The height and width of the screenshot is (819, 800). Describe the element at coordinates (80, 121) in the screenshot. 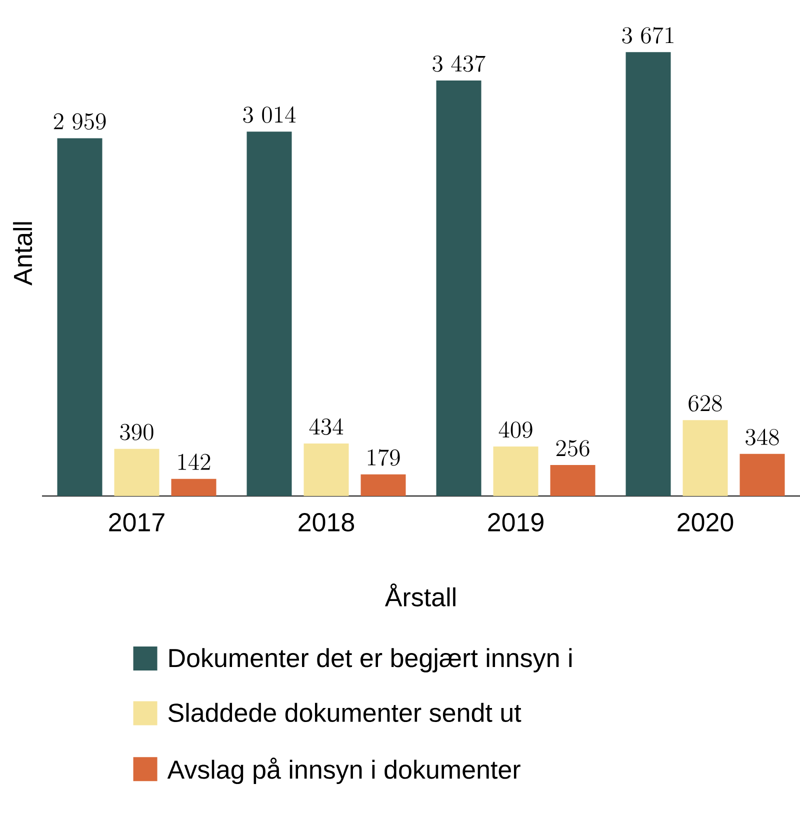

I see `data-label: 2 959` at that location.